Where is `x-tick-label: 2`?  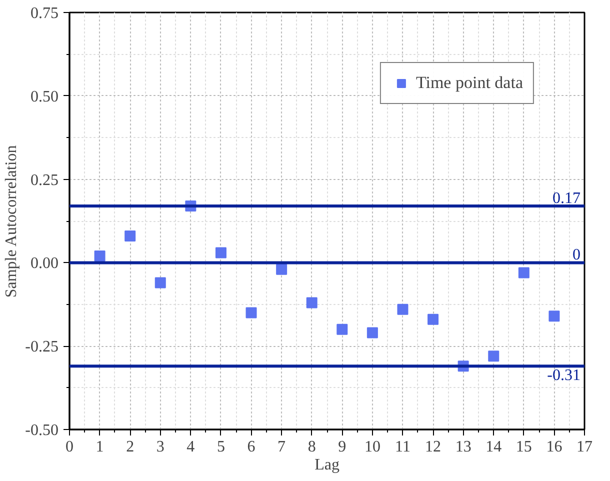
x-tick-label: 2 is located at coordinates (130, 447).